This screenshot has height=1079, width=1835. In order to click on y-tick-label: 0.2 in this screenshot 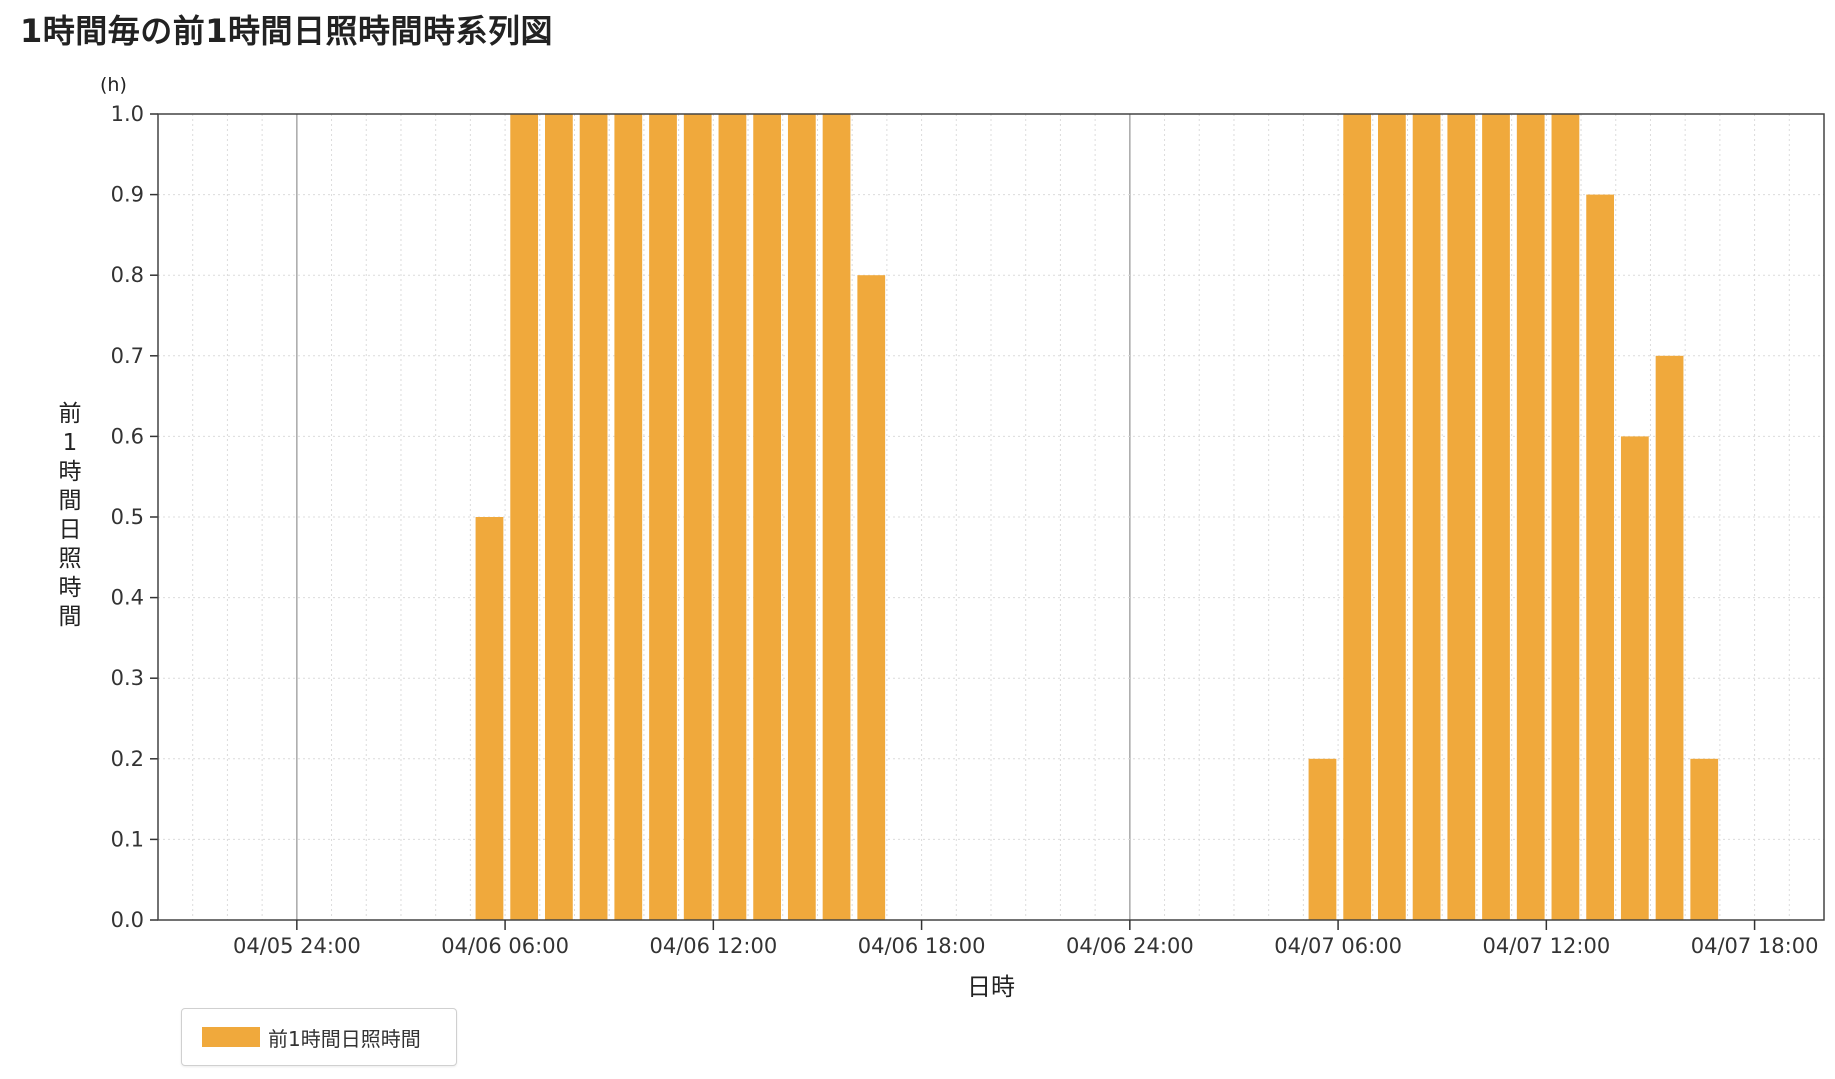, I will do `click(127, 759)`.